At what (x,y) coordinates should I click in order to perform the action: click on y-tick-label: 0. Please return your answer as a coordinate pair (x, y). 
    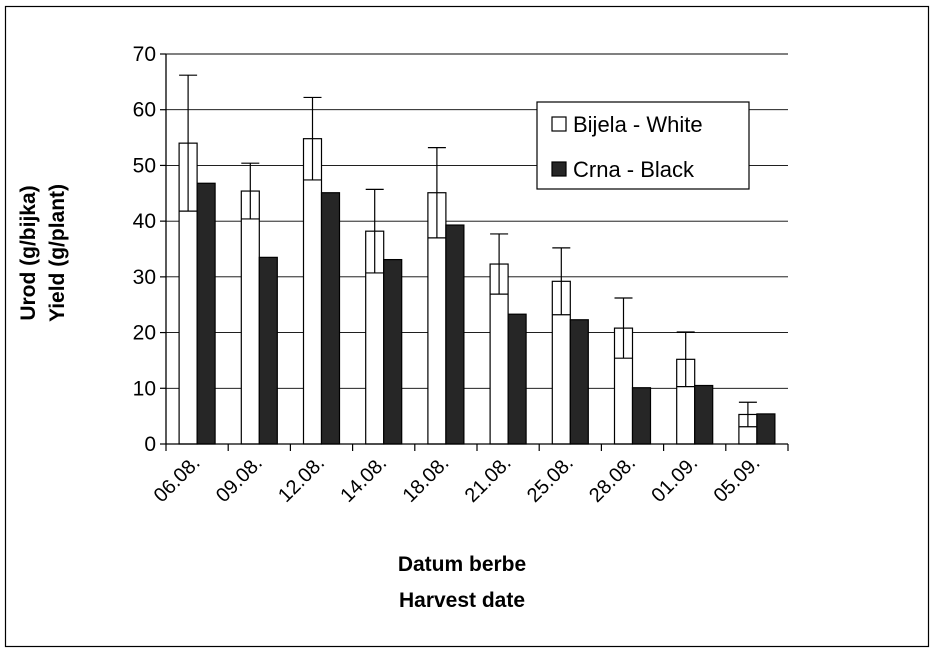
    Looking at the image, I should click on (150, 444).